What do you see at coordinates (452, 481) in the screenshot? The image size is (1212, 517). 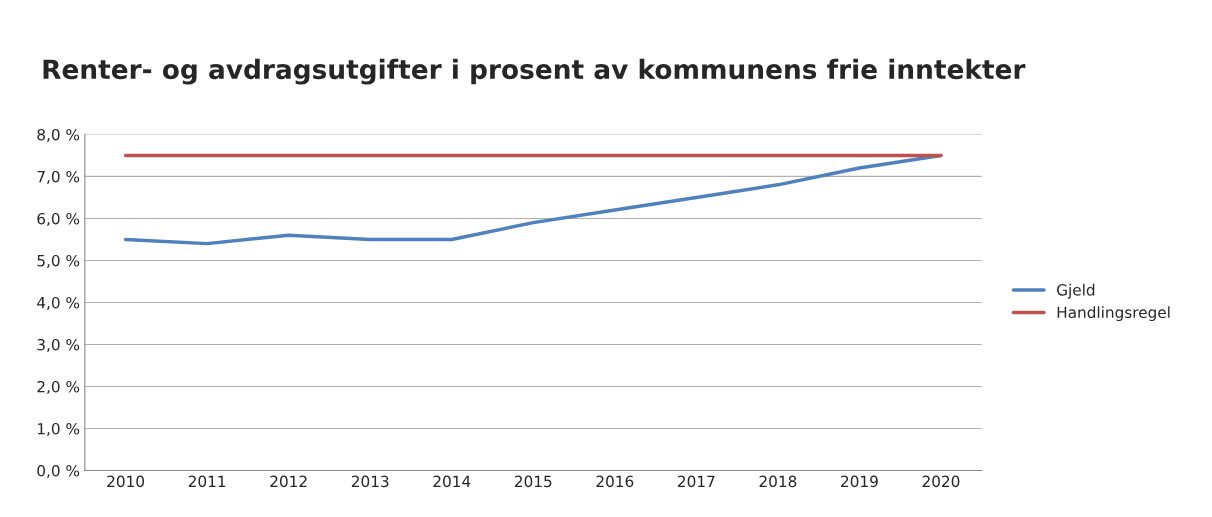 I see `x-tick-label: 2014` at bounding box center [452, 481].